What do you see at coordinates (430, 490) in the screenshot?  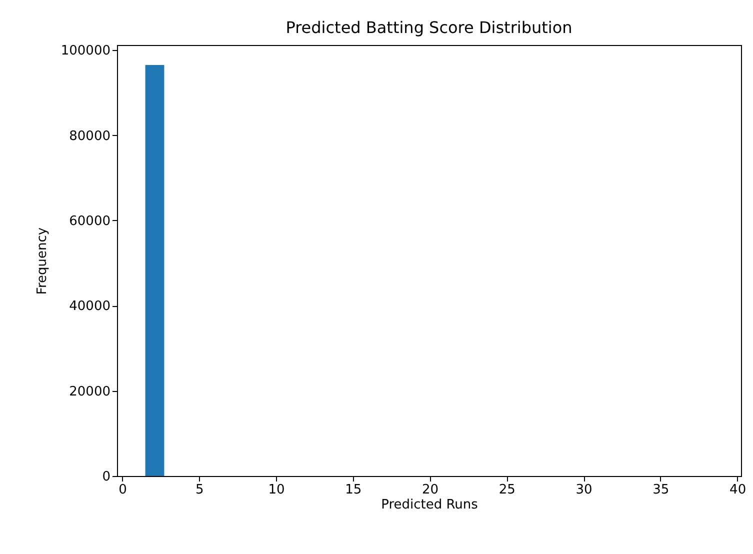 I see `x-tick-label: 20` at bounding box center [430, 490].